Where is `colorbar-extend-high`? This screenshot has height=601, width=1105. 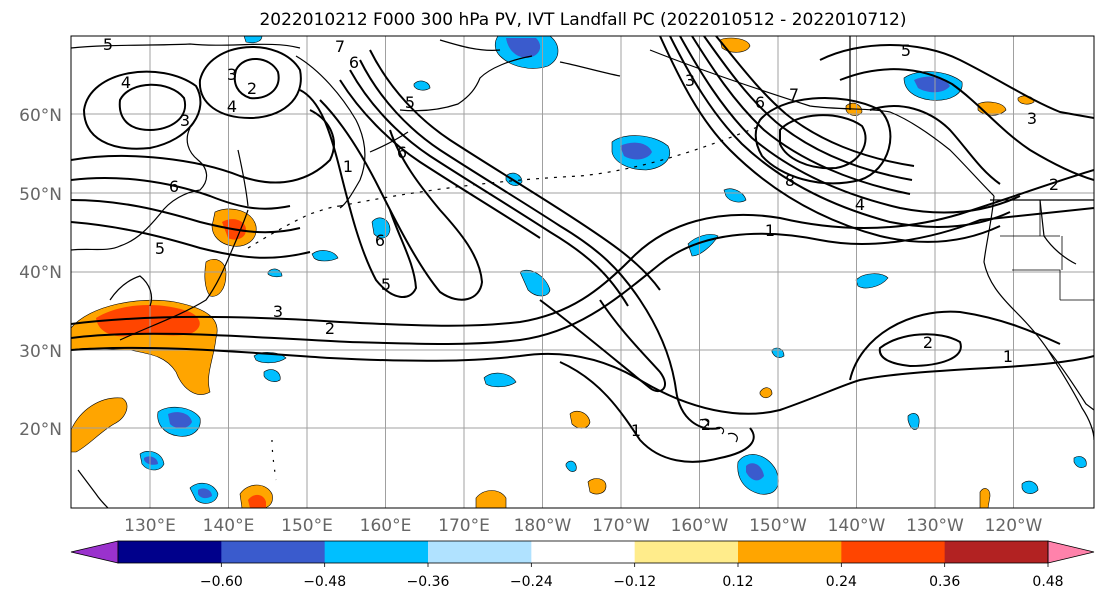 colorbar-extend-high is located at coordinates (1071, 552).